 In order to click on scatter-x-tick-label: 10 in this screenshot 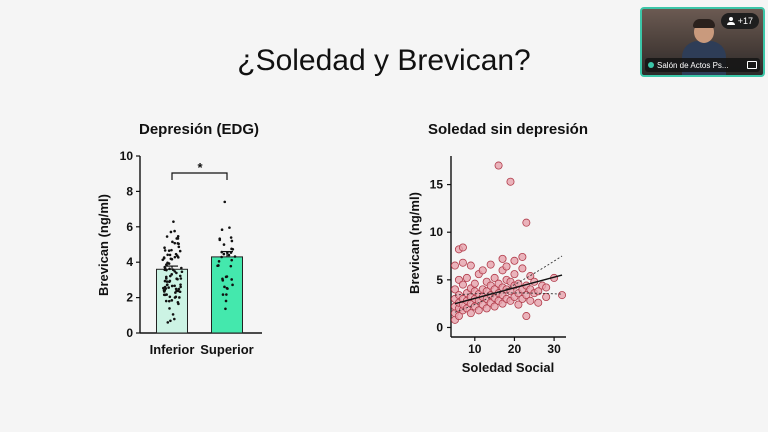, I will do `click(475, 349)`.